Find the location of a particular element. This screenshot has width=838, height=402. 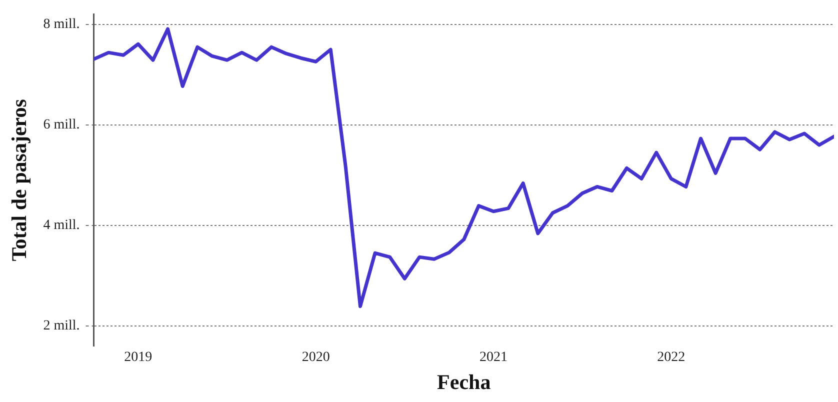

y-axis-title: Total de pasajeros is located at coordinates (19, 180).